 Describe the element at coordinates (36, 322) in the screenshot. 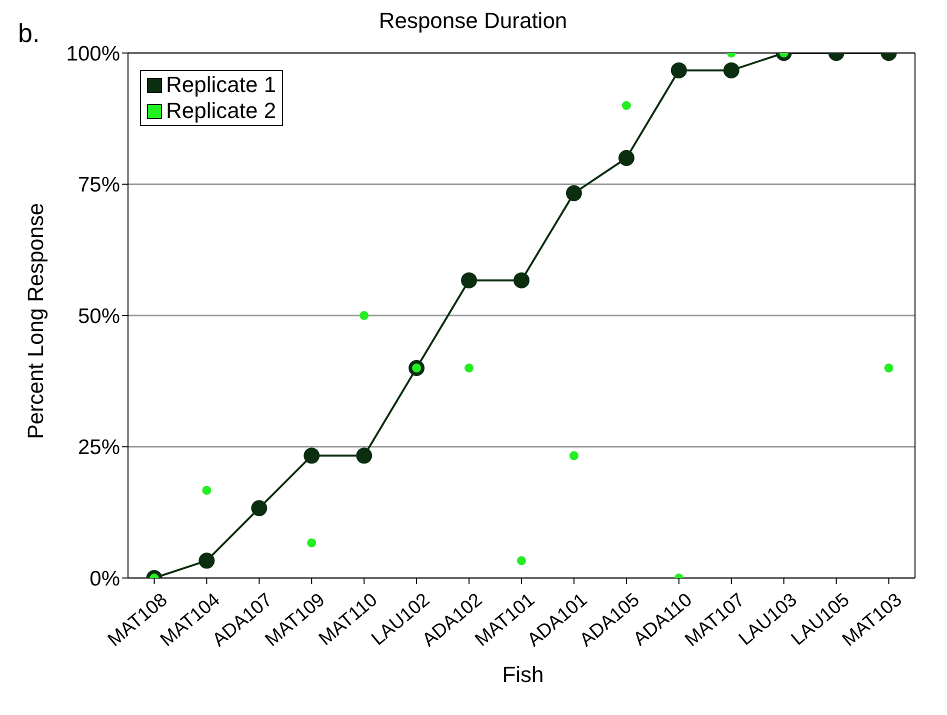

I see `y-axis-title: Percent Long Response` at that location.